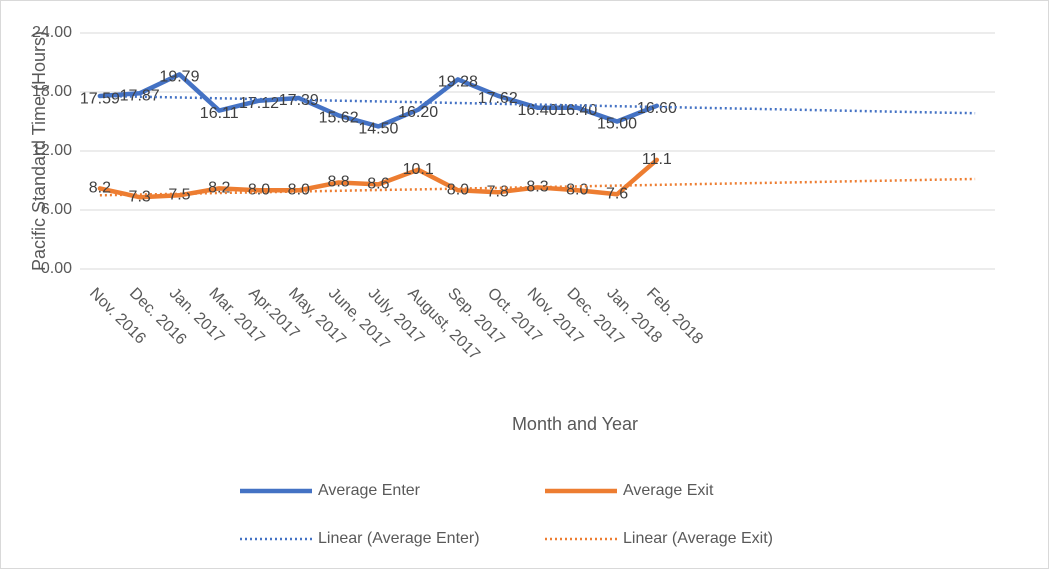 Image resolution: width=1049 pixels, height=569 pixels. I want to click on y-tick-label: 12.00, so click(52, 150).